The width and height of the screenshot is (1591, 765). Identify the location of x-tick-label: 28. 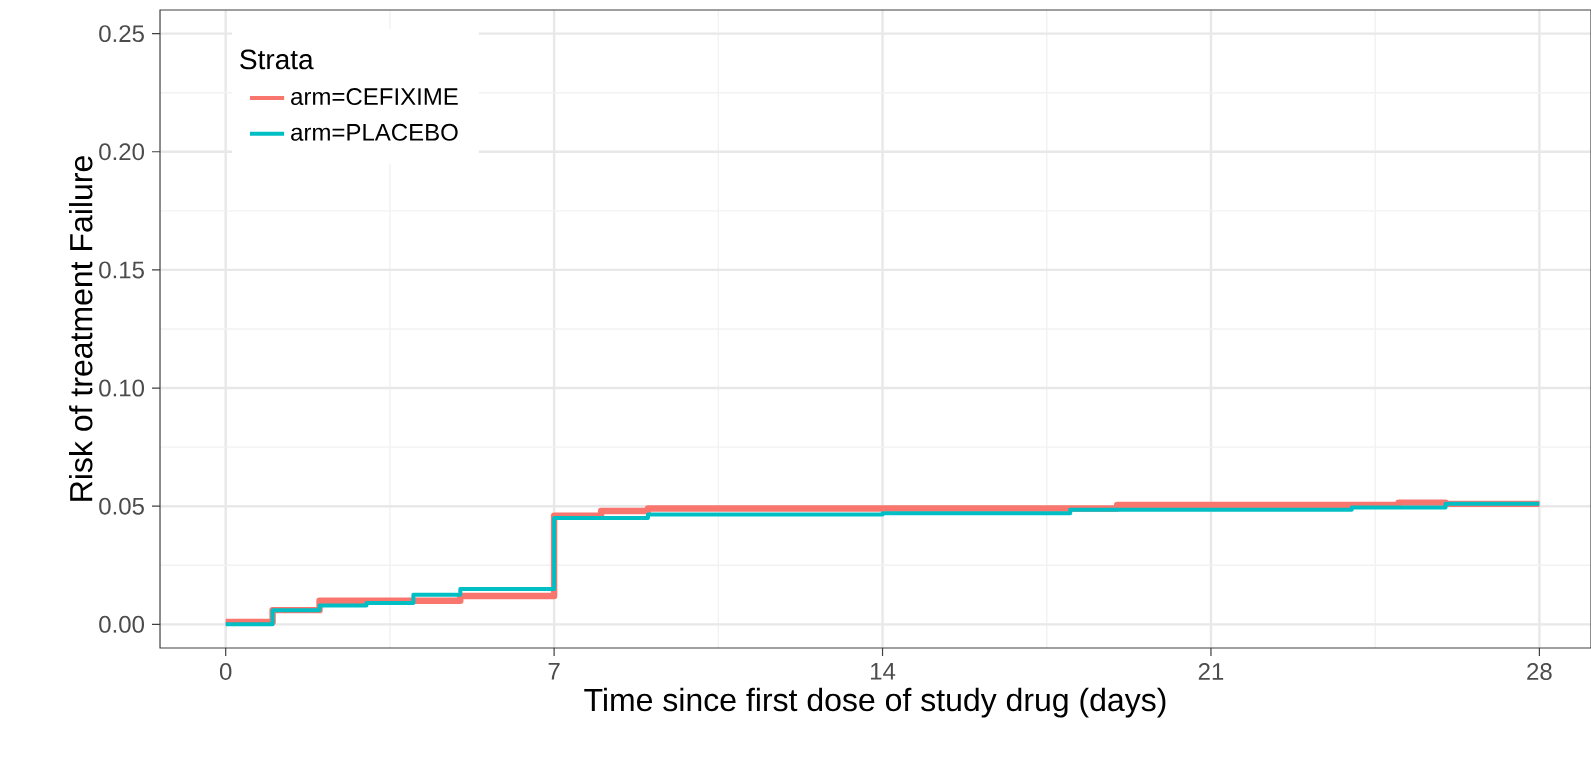
(1539, 672).